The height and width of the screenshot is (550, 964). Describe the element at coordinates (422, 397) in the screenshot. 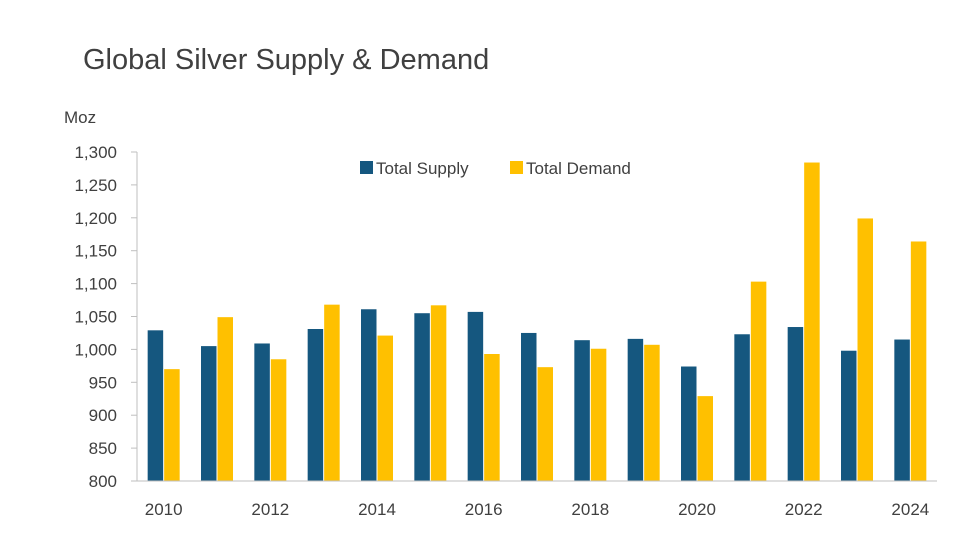

I see `supply-bar-2015` at that location.